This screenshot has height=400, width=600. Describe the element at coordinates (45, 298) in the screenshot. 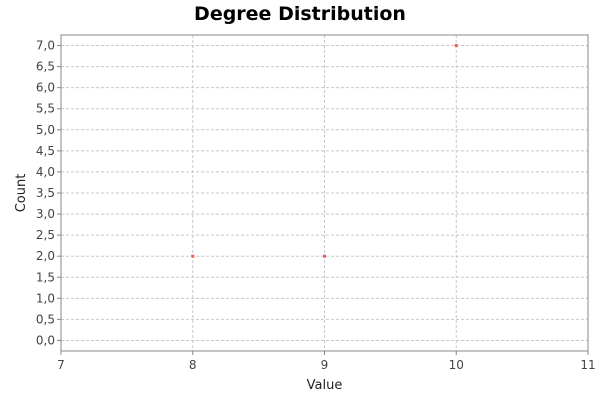

I see `y-tick-label: 1,0` at that location.